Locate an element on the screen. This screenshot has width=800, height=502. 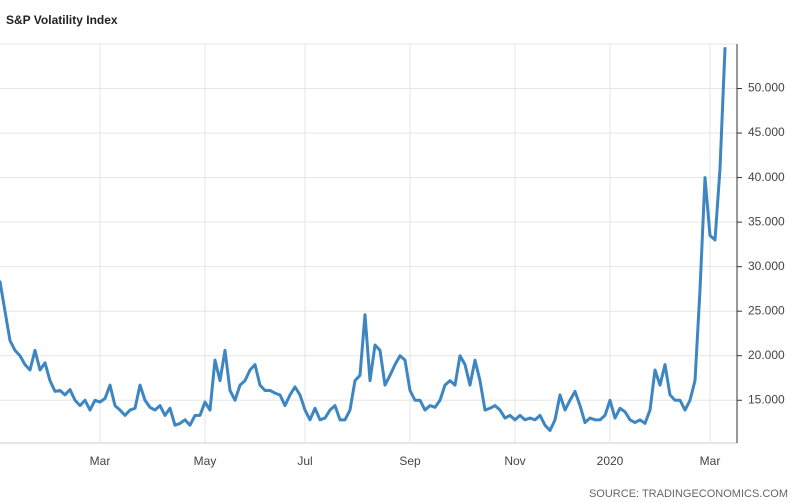
source: SOURCE: TRADINGECONOMICS.COM is located at coordinates (688, 494).